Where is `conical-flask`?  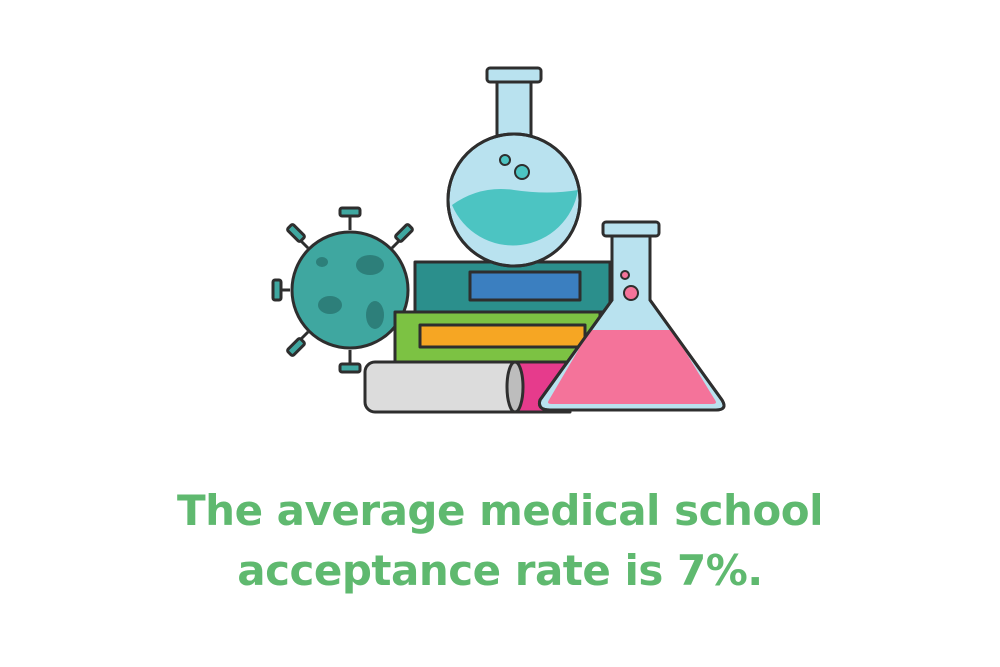 conical-flask is located at coordinates (632, 316).